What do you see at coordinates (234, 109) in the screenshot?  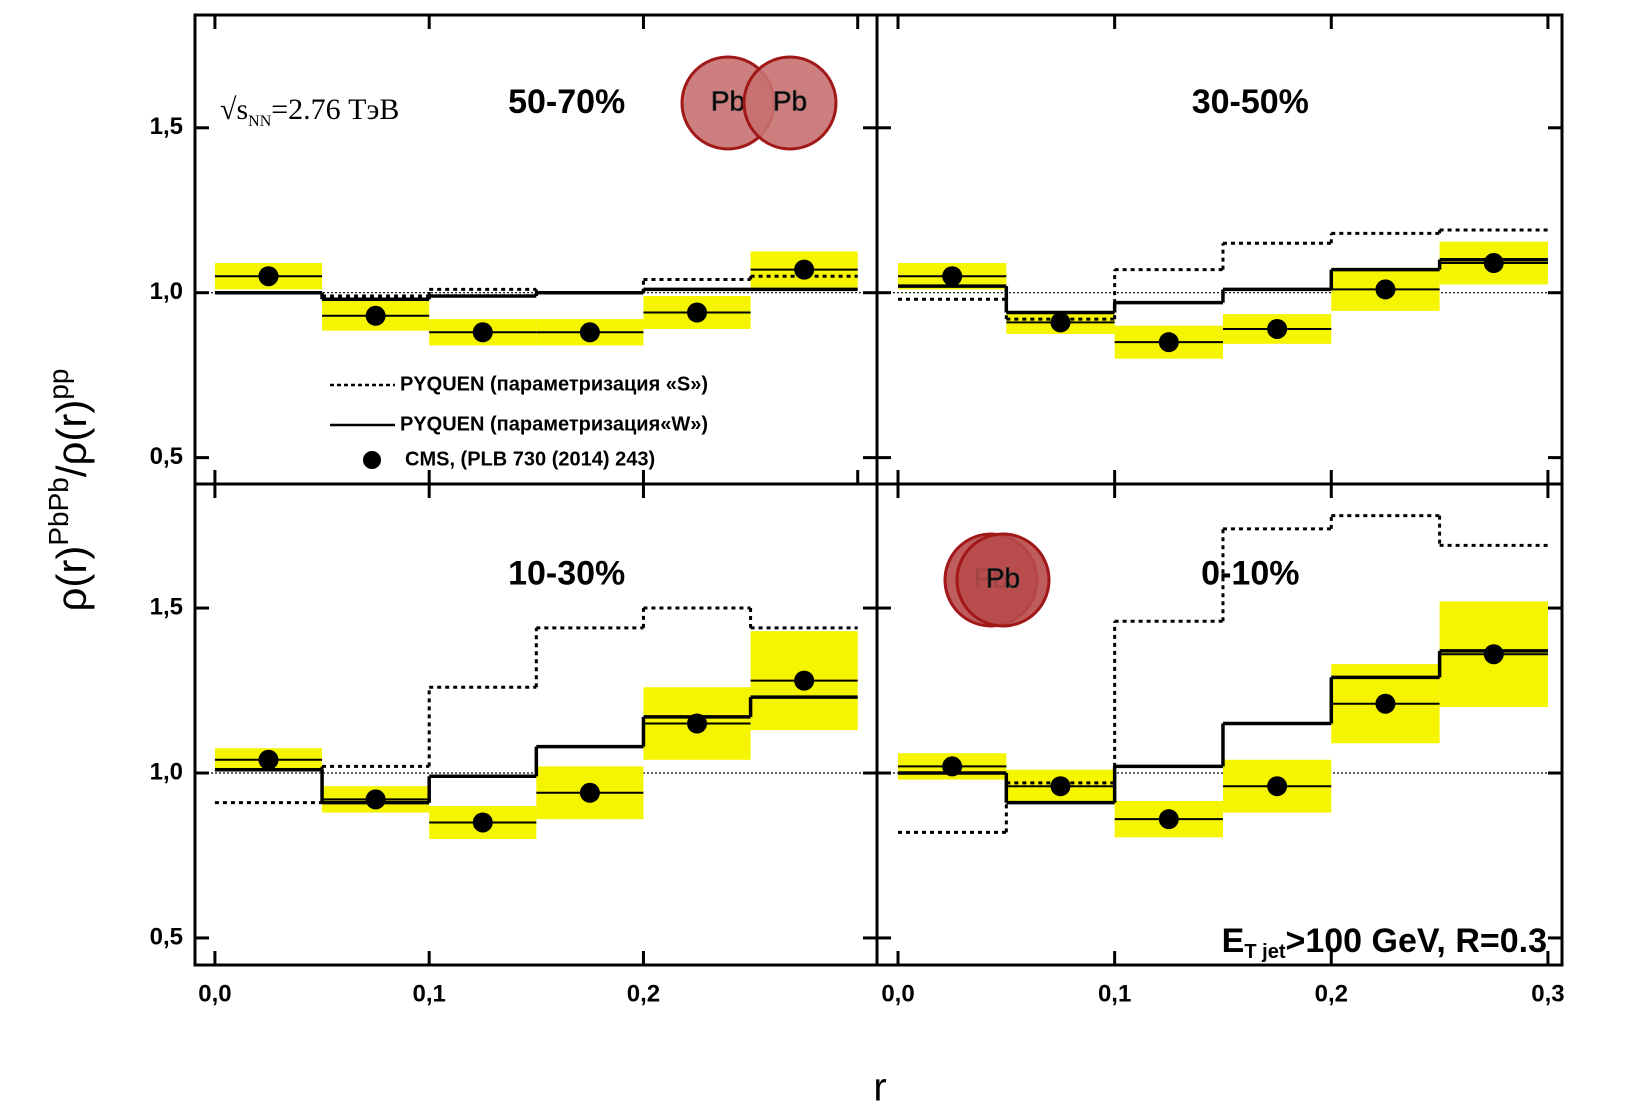 I see `annotation-part: √s` at bounding box center [234, 109].